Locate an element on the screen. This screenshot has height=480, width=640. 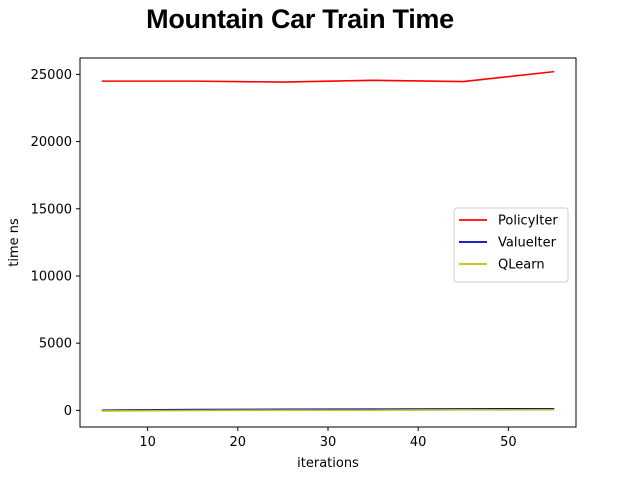
series-line-policyiter is located at coordinates (328, 76).